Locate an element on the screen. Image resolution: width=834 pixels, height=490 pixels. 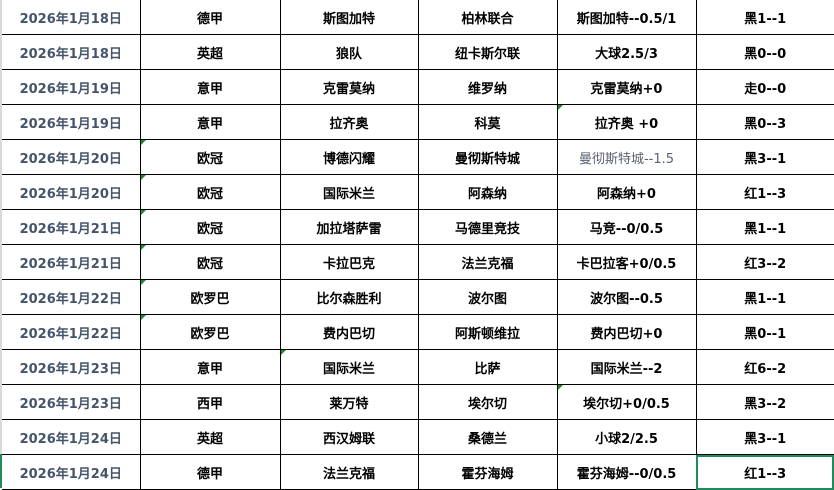
cell-handicap: 国际米兰--2 is located at coordinates (626, 367).